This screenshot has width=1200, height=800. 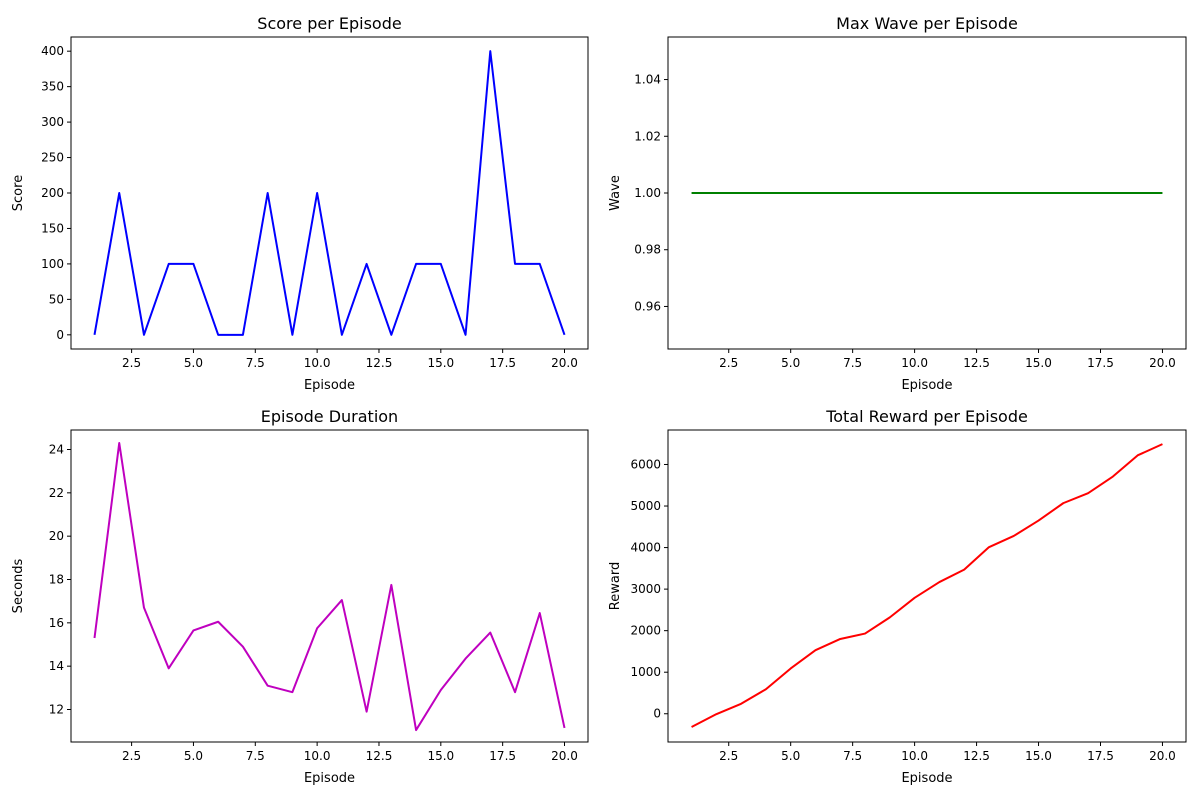 I want to click on wave-y-tick-label: 1.02, so click(x=647, y=136).